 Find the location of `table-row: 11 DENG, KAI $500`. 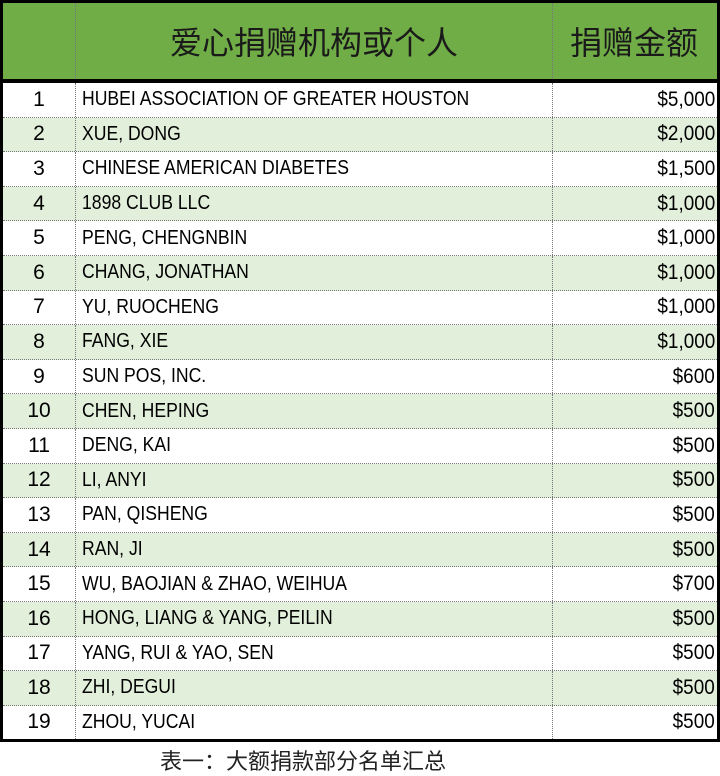

table-row: 11 DENG, KAI $500 is located at coordinates (360, 446).